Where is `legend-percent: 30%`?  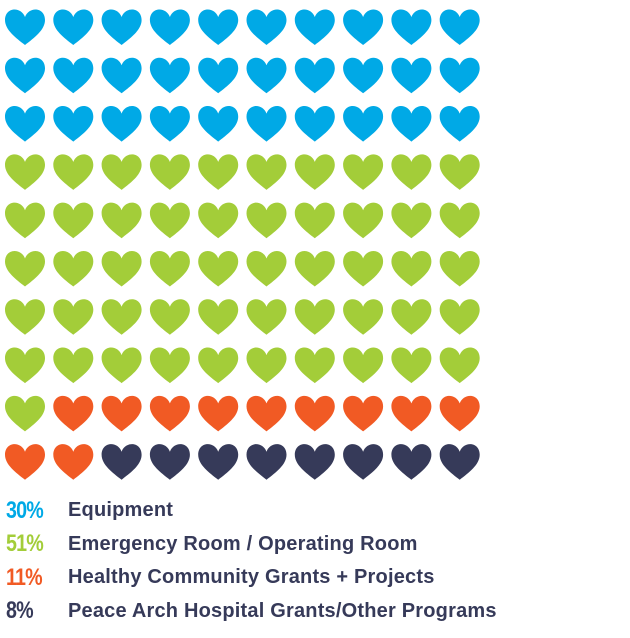
legend-percent: 30% is located at coordinates (25, 510).